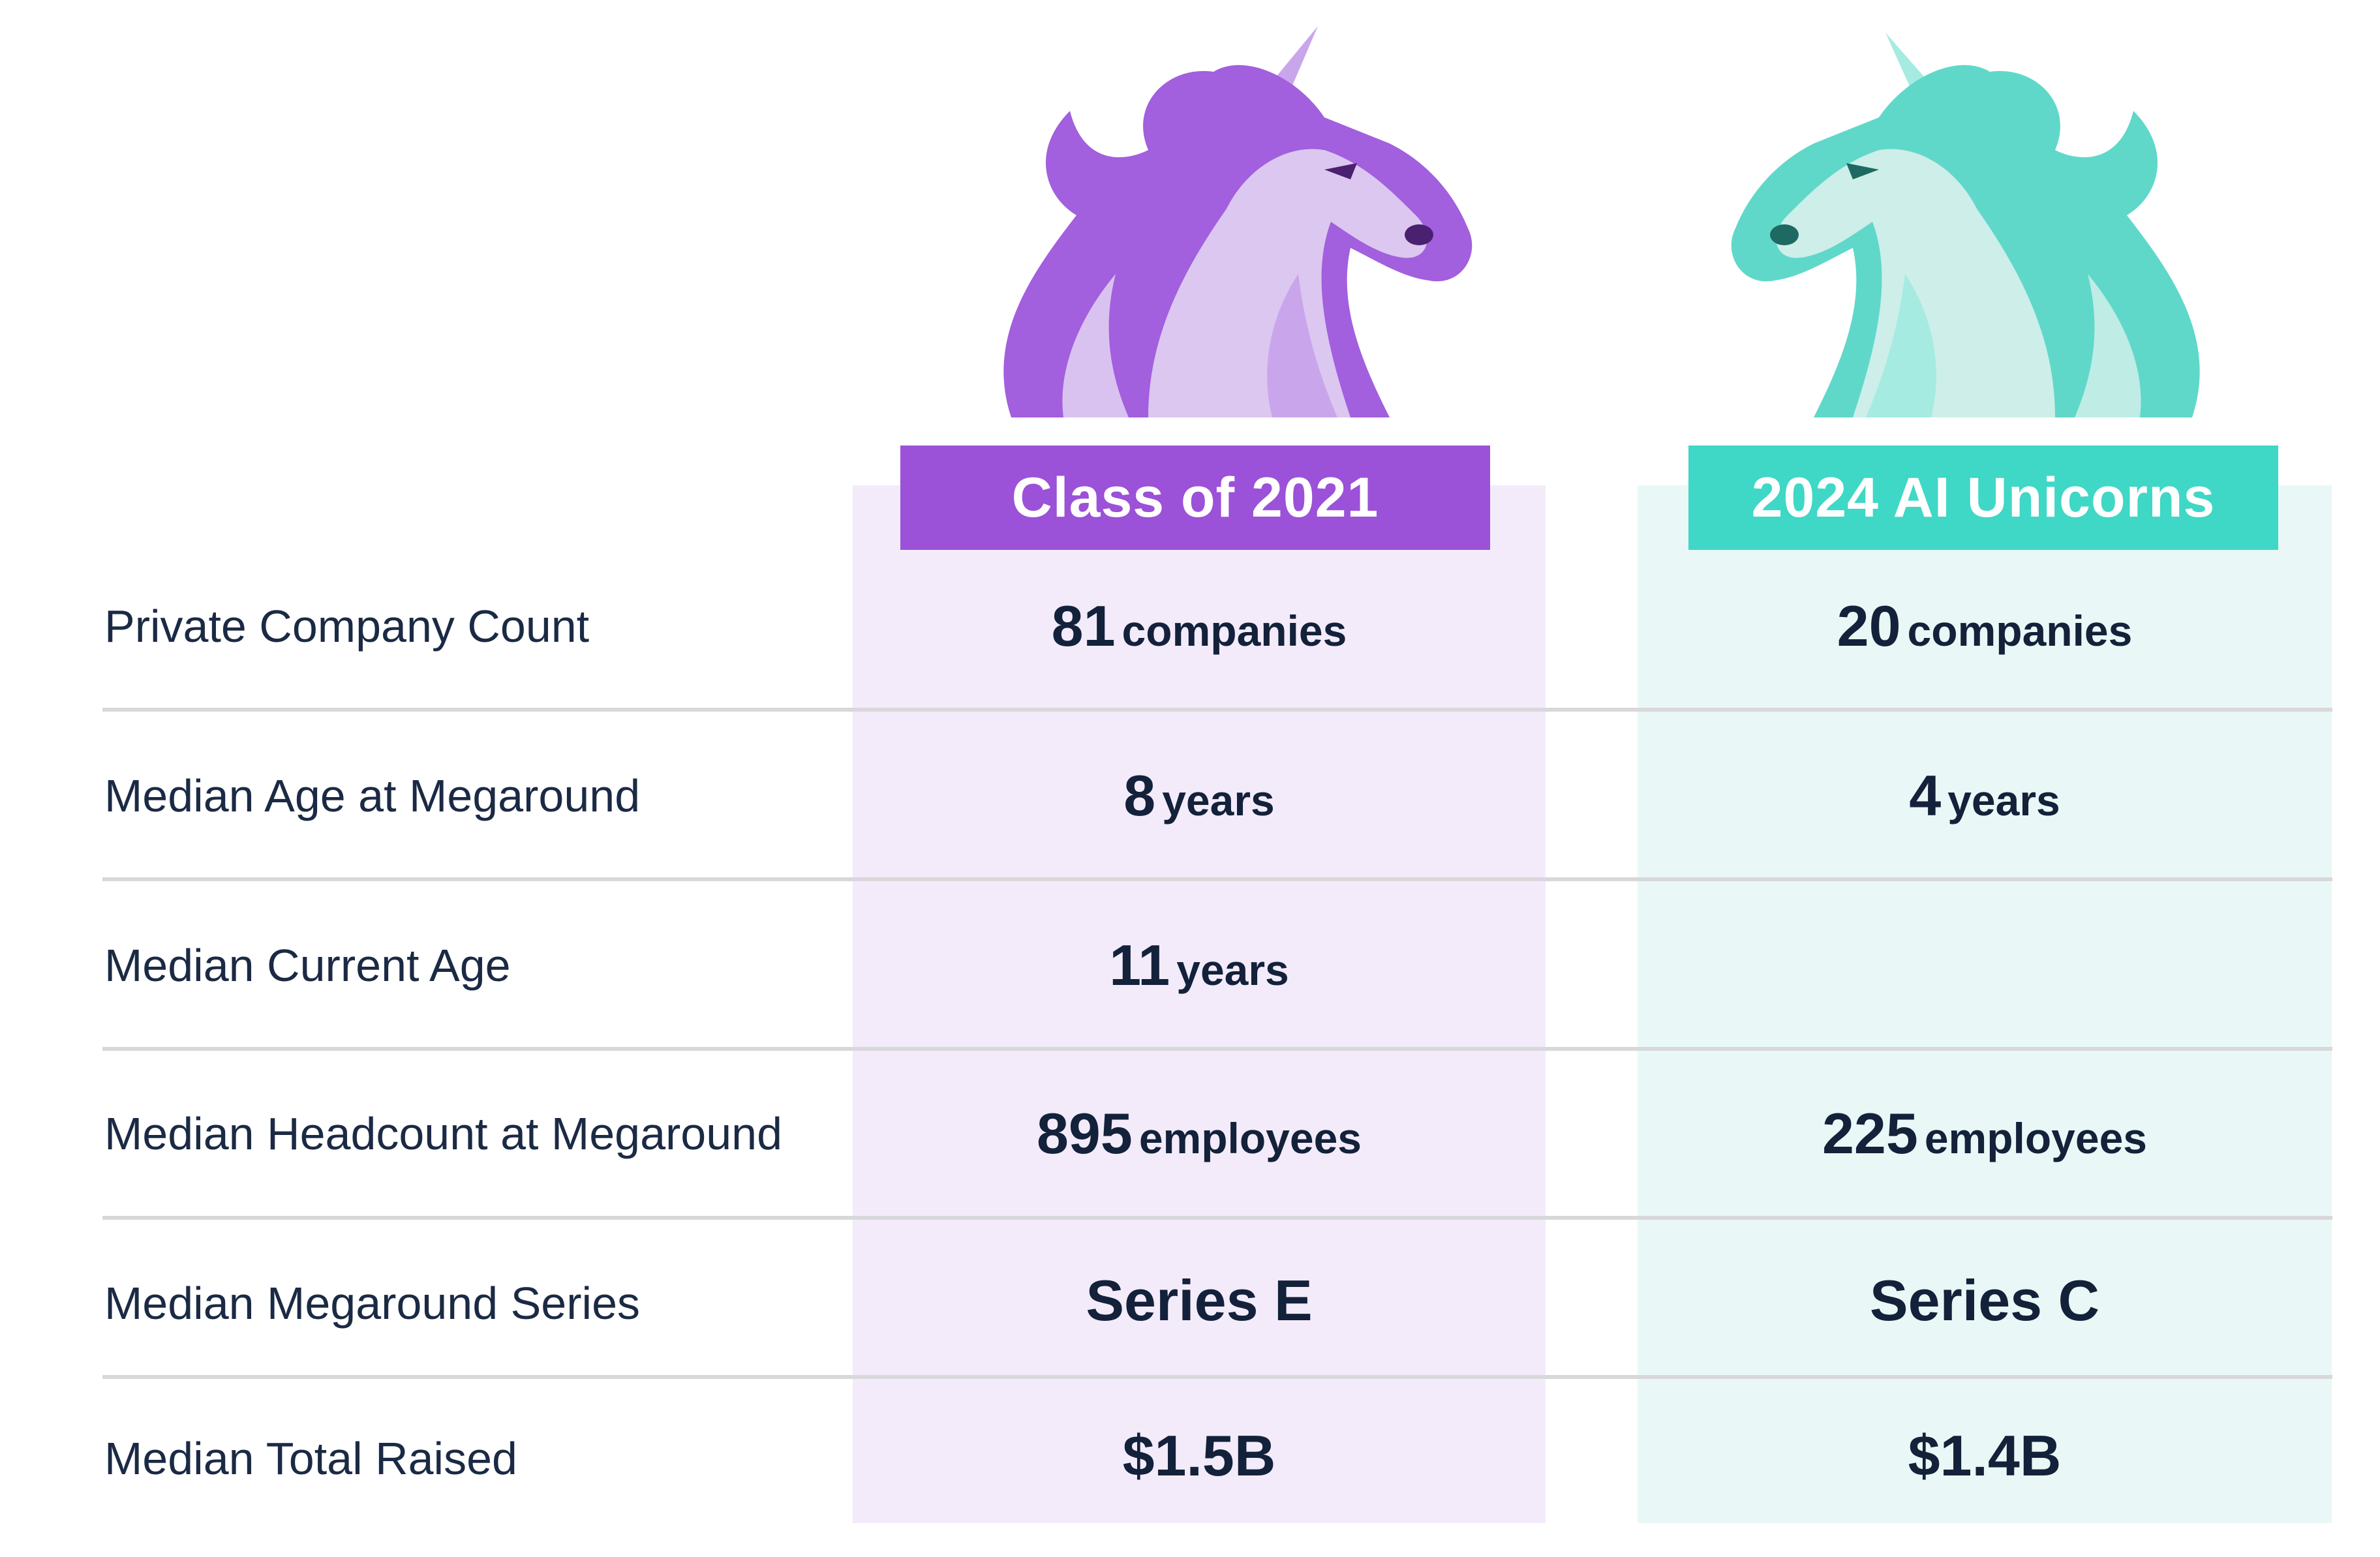 The image size is (2380, 1557). Describe the element at coordinates (1966, 225) in the screenshot. I see `unicorn-head-teal-icon` at that location.